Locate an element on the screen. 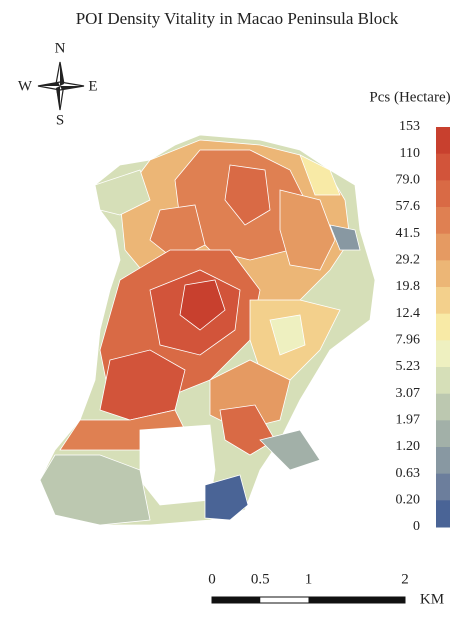 The height and width of the screenshot is (620, 474). legend-label: 29.2 is located at coordinates (408, 260).